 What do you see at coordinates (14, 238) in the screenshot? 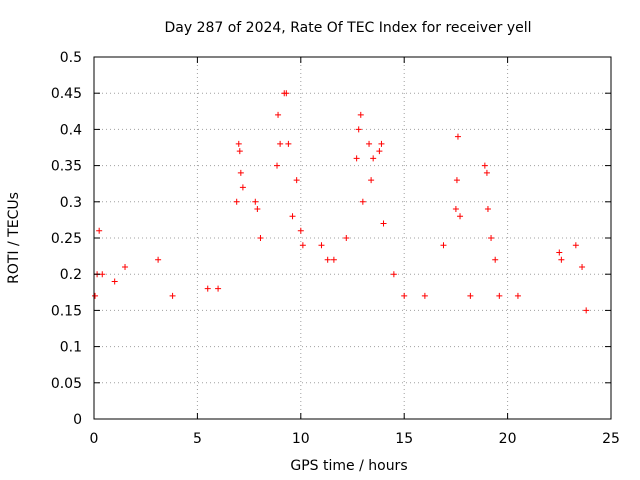
I see `y-axis-label: ROTI / TECUs` at bounding box center [14, 238].